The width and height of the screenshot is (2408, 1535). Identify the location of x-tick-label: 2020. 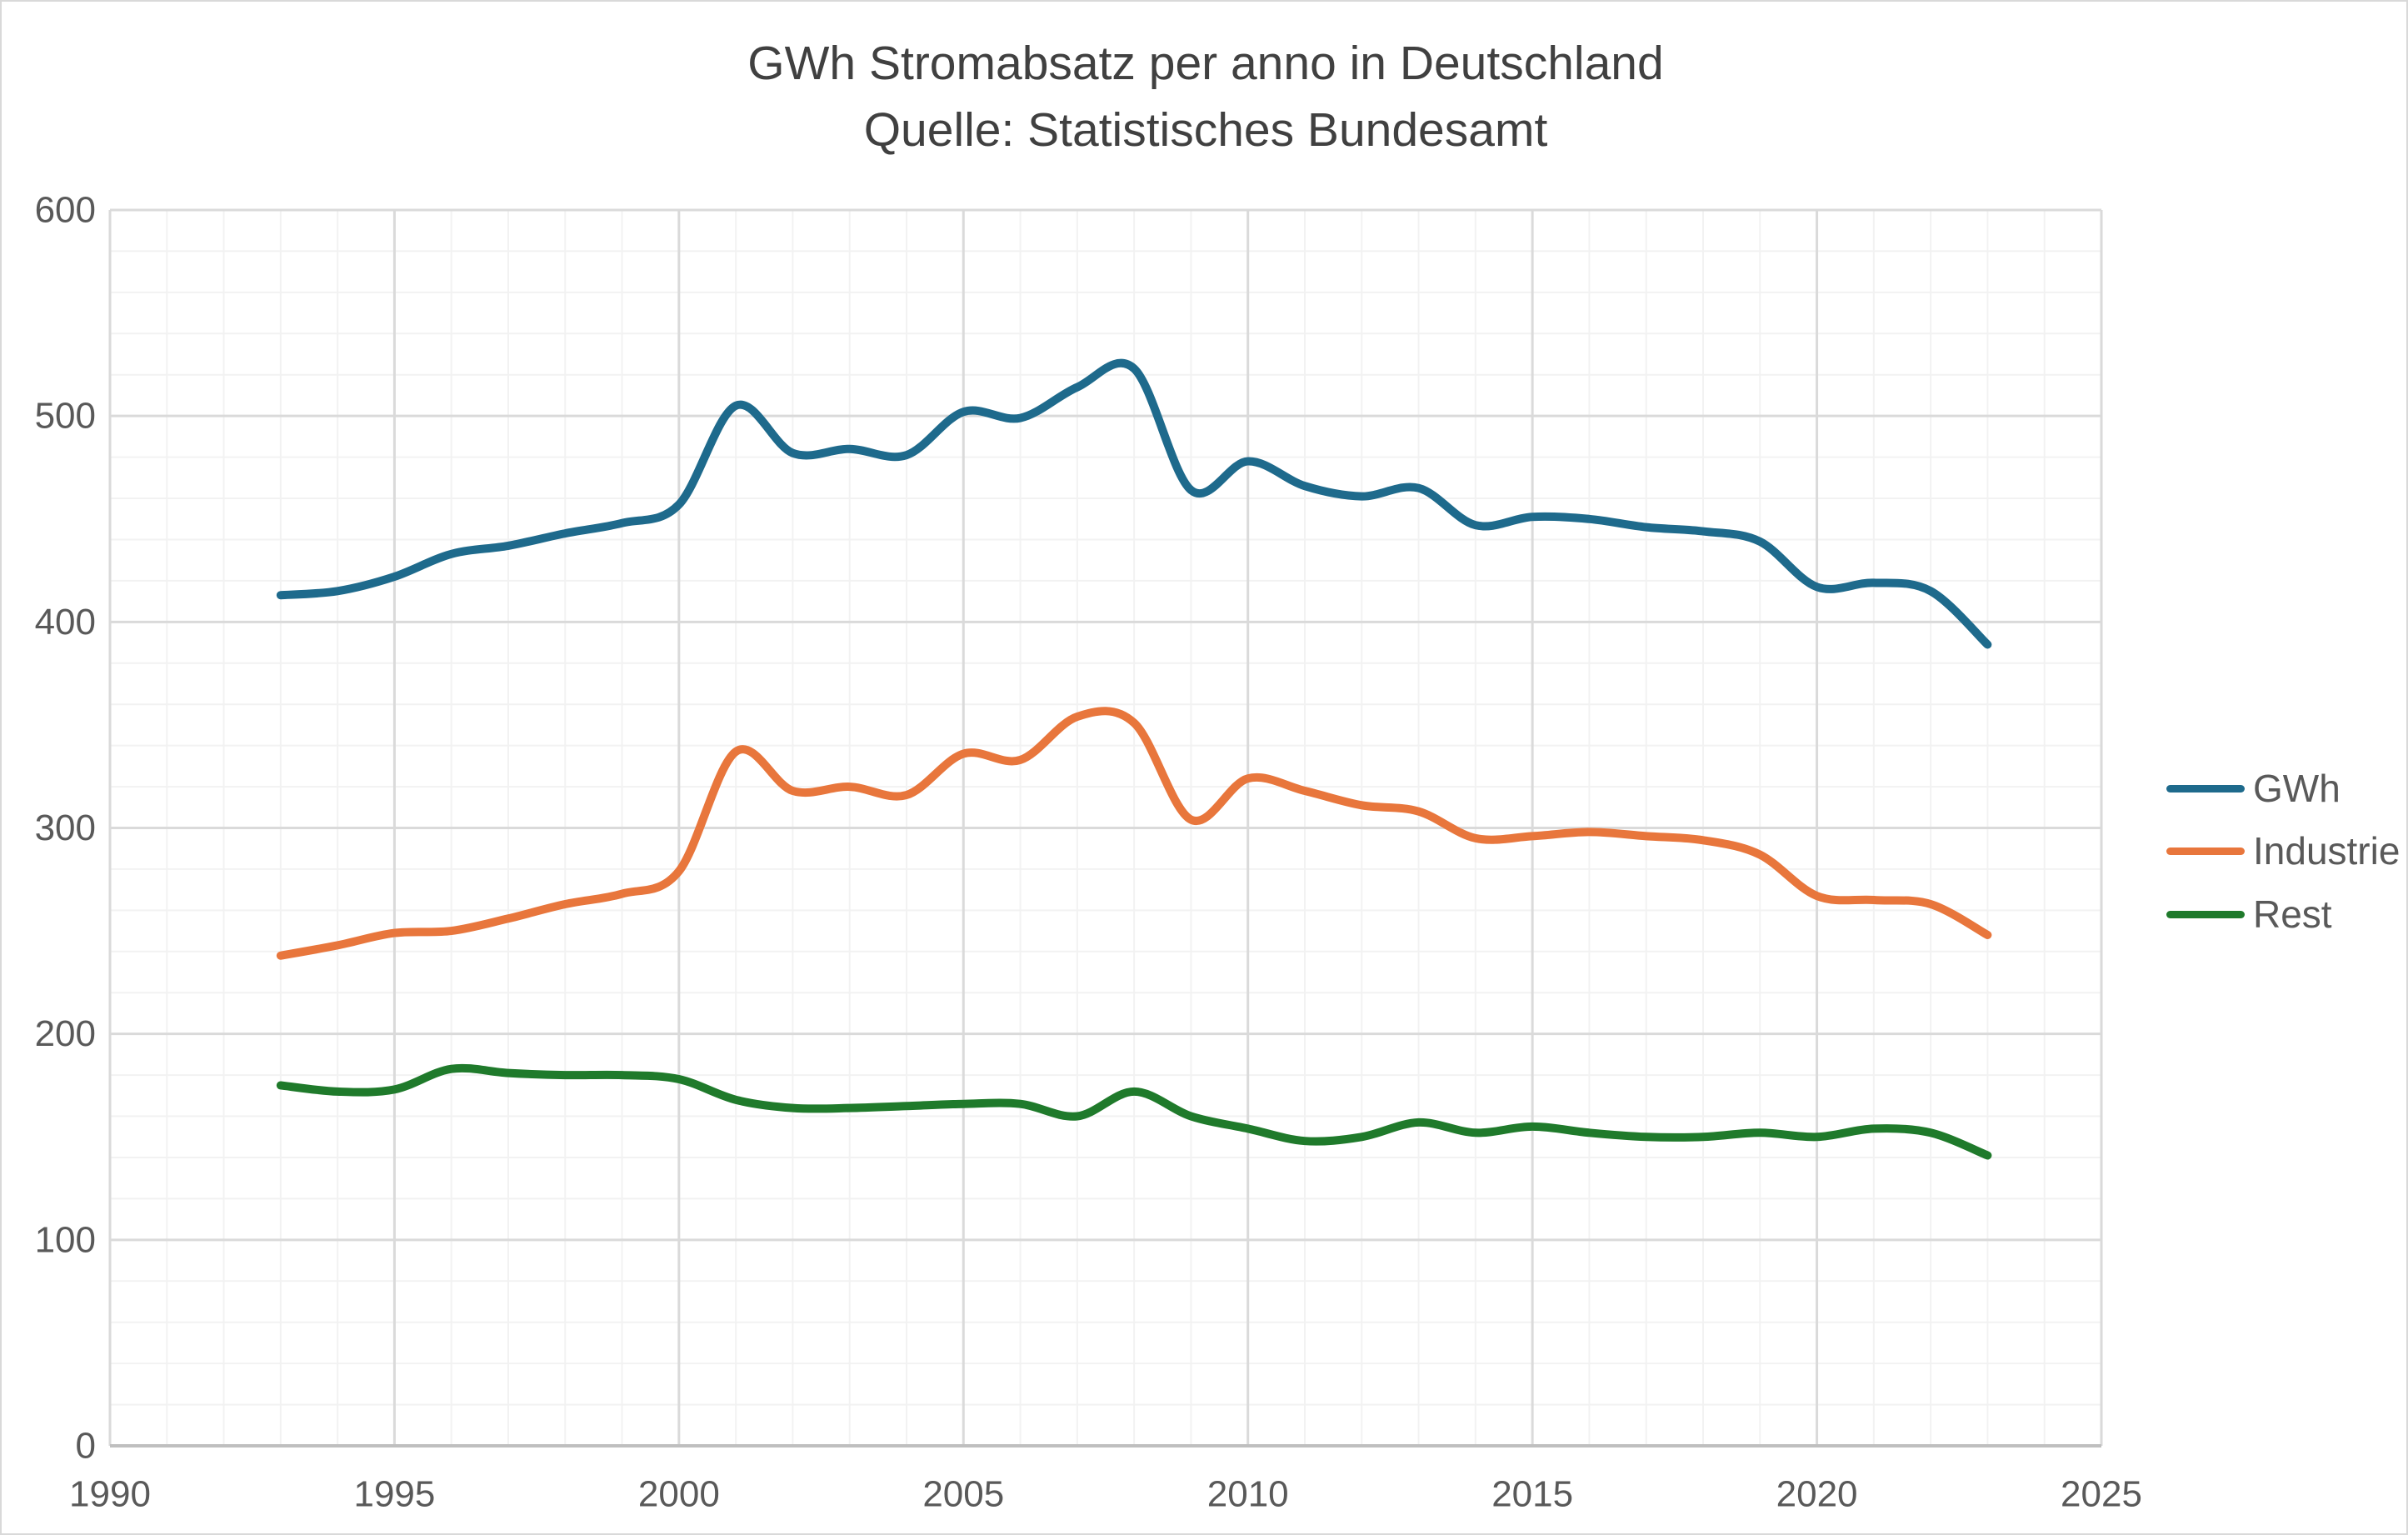
(1817, 1494).